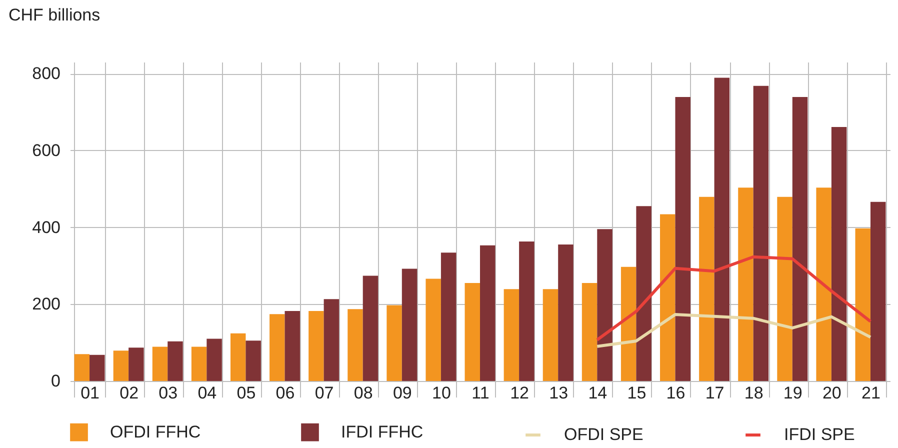 The height and width of the screenshot is (448, 898). I want to click on y-tick-label: 400, so click(46, 227).